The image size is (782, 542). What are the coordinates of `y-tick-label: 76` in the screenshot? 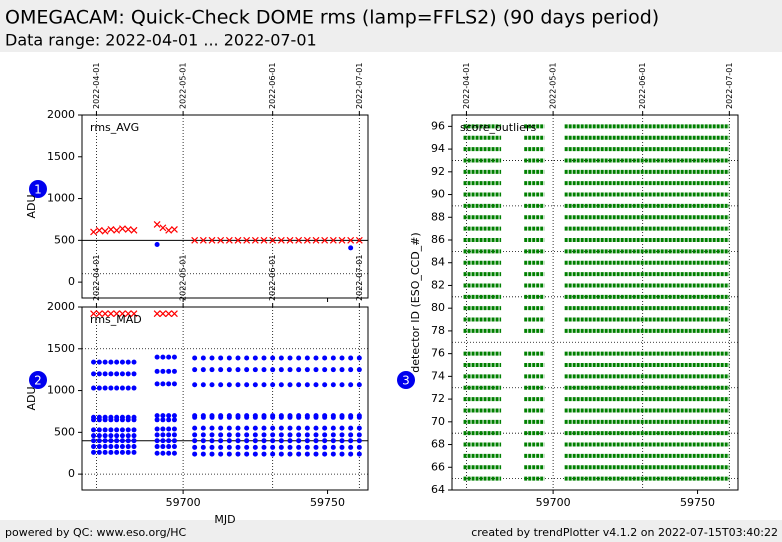 It's located at (438, 353).